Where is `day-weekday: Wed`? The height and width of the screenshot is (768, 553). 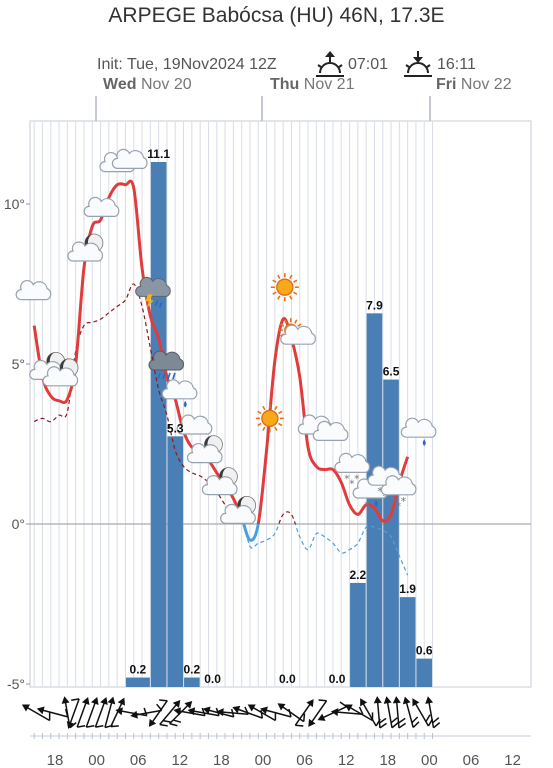 day-weekday: Wed is located at coordinates (120, 84).